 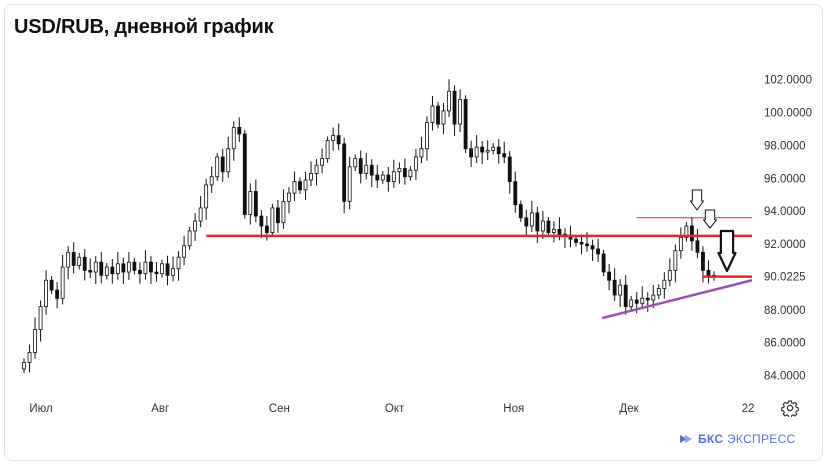 I want to click on gear-icon, so click(x=790, y=408).